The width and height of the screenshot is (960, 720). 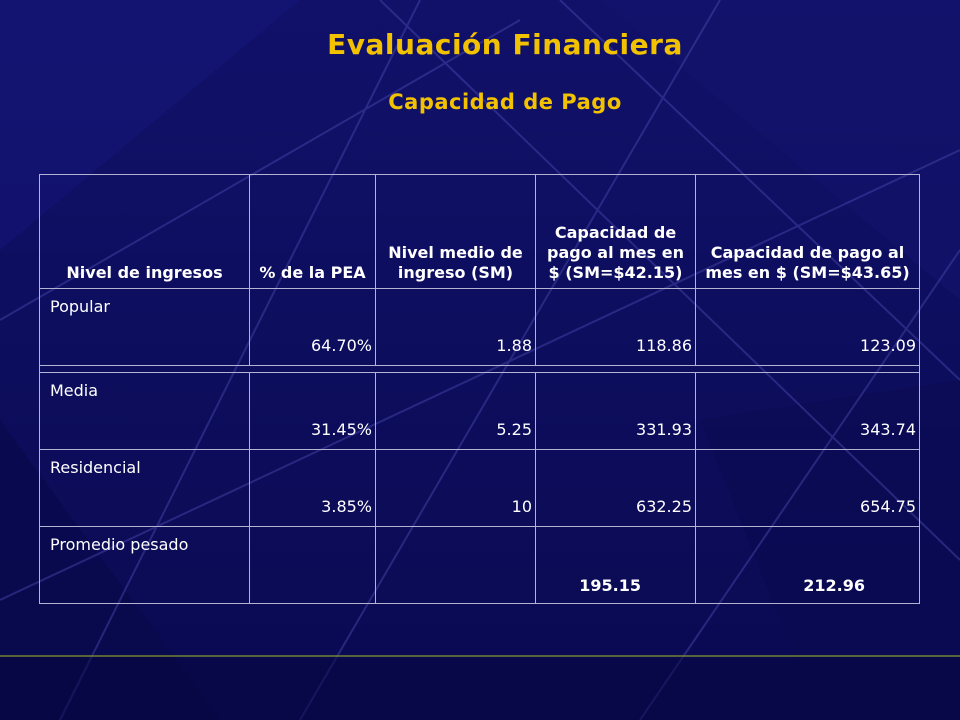 What do you see at coordinates (807, 565) in the screenshot?
I see `cell-cap2: 212.96` at bounding box center [807, 565].